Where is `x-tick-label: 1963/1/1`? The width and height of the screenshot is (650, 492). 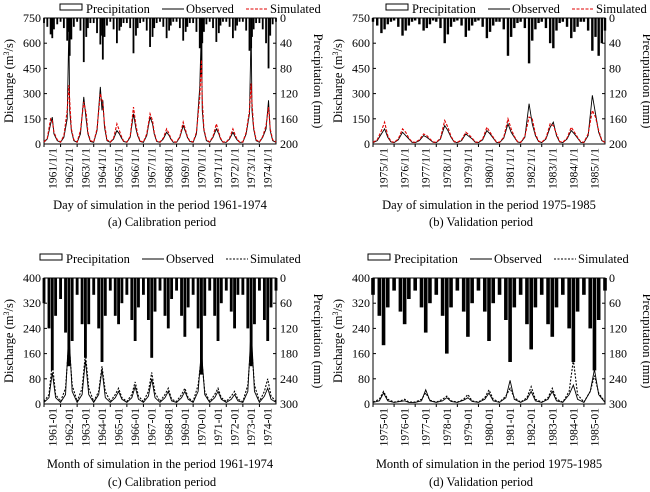
x-tick-label: 1963/1/1 is located at coordinates (86, 168).